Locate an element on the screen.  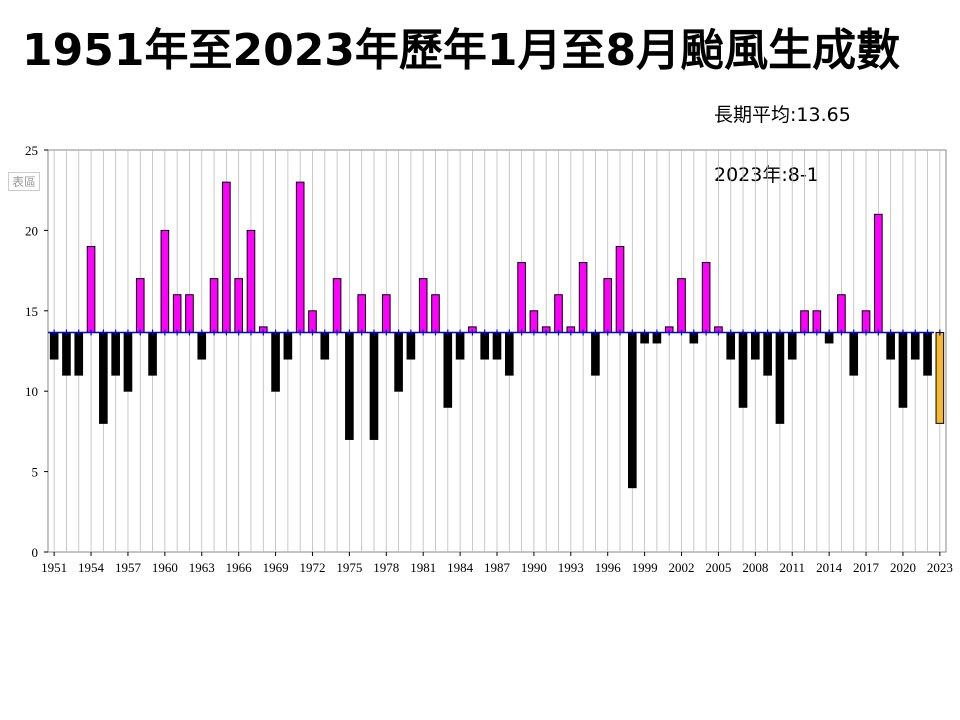
x-tick-label: 1975 is located at coordinates (349, 567).